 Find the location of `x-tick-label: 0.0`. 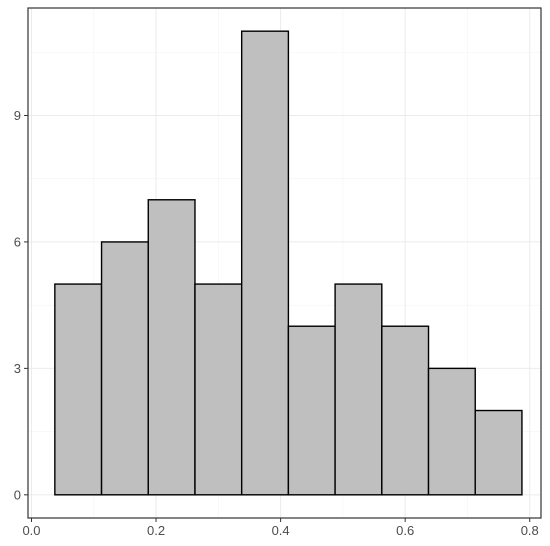

x-tick-label: 0.0 is located at coordinates (31, 530).